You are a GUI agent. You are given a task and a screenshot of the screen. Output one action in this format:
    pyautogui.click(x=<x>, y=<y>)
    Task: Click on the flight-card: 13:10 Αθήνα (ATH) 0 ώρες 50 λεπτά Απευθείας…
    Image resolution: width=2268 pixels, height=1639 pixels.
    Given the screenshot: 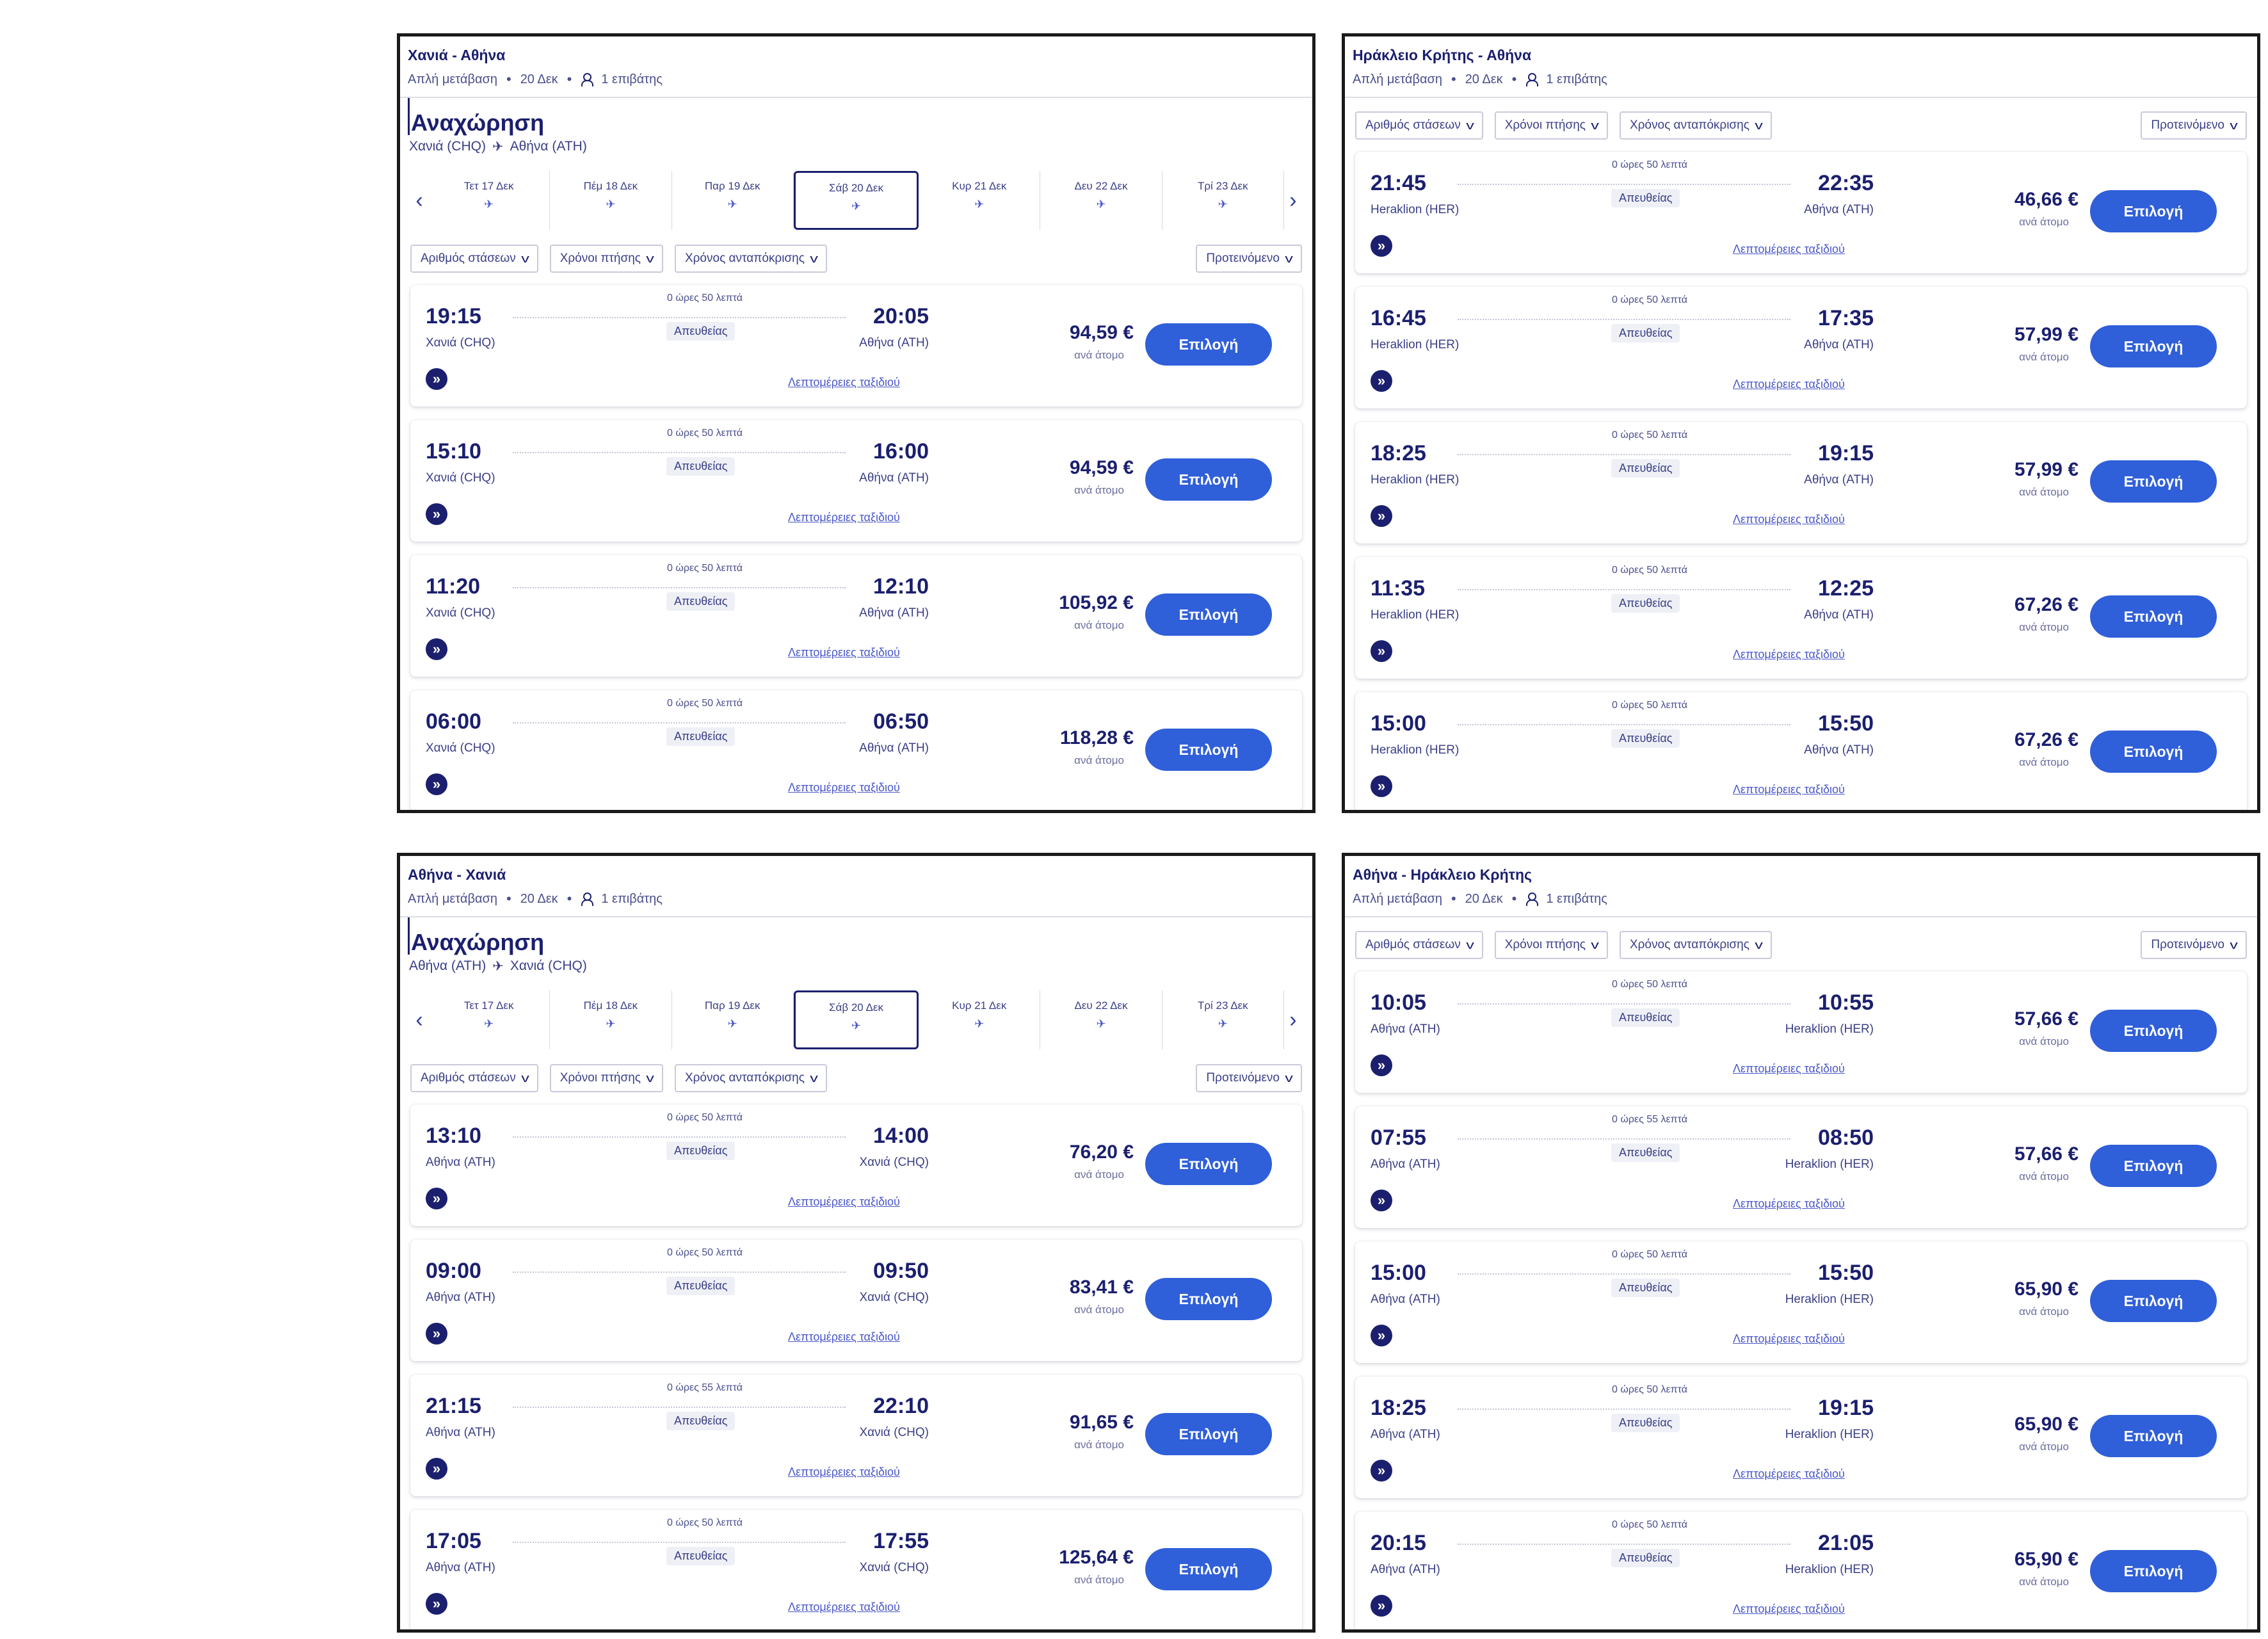 What is the action you would take?
    pyautogui.click(x=856, y=1165)
    